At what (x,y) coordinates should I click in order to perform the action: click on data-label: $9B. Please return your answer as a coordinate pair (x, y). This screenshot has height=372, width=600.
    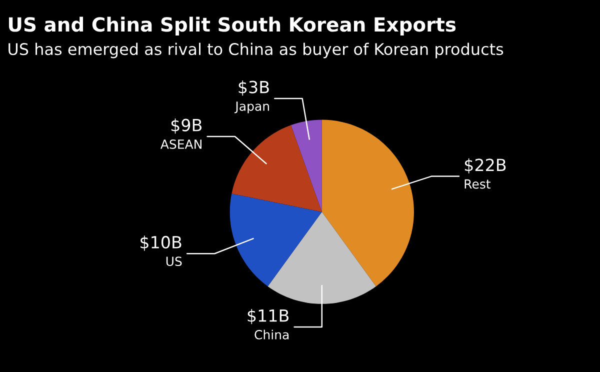
    Looking at the image, I should click on (186, 126).